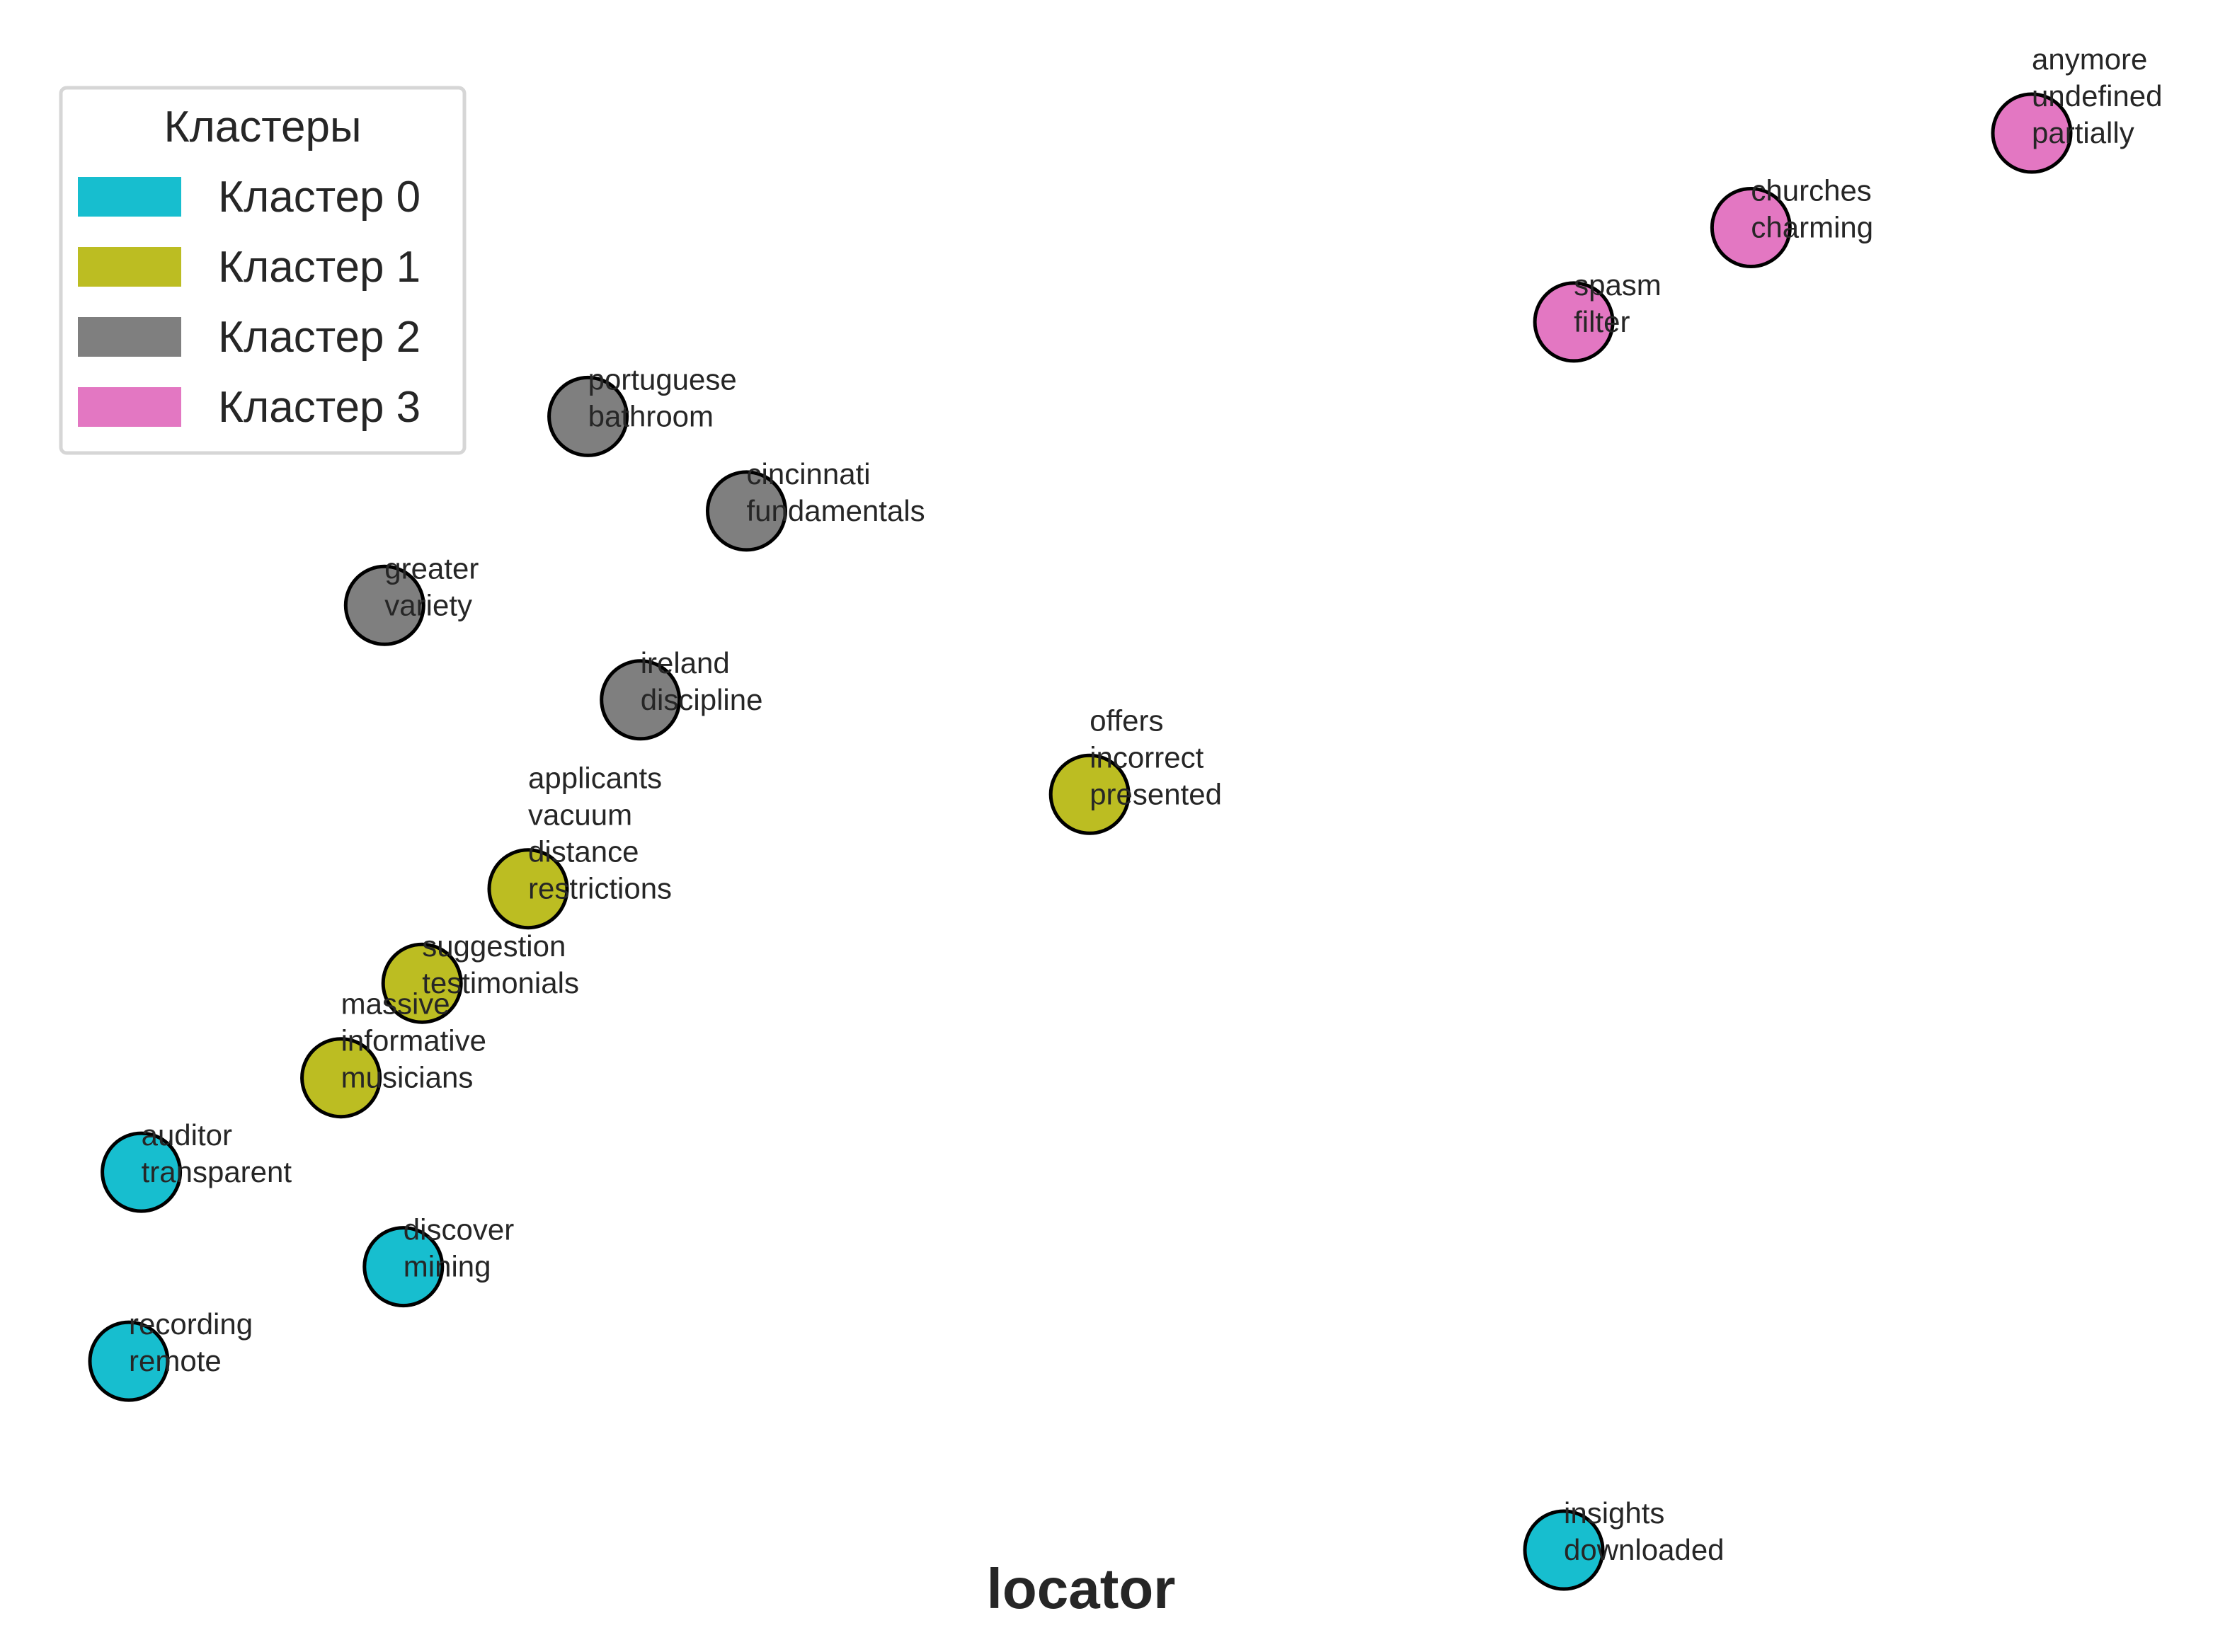  Describe the element at coordinates (459, 1248) in the screenshot. I see `point-label: discover mining` at that location.